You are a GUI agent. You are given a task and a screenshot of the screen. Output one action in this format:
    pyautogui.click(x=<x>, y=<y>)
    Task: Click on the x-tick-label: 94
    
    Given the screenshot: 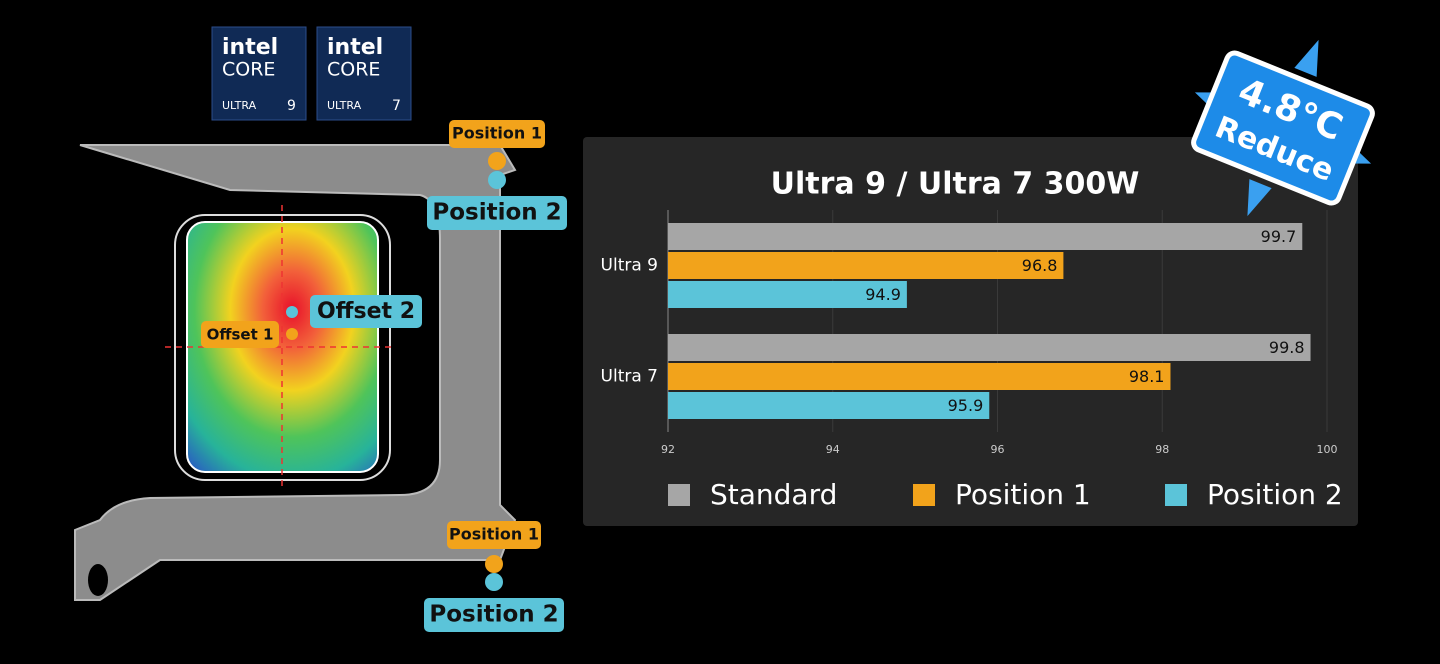 What is the action you would take?
    pyautogui.click(x=833, y=449)
    